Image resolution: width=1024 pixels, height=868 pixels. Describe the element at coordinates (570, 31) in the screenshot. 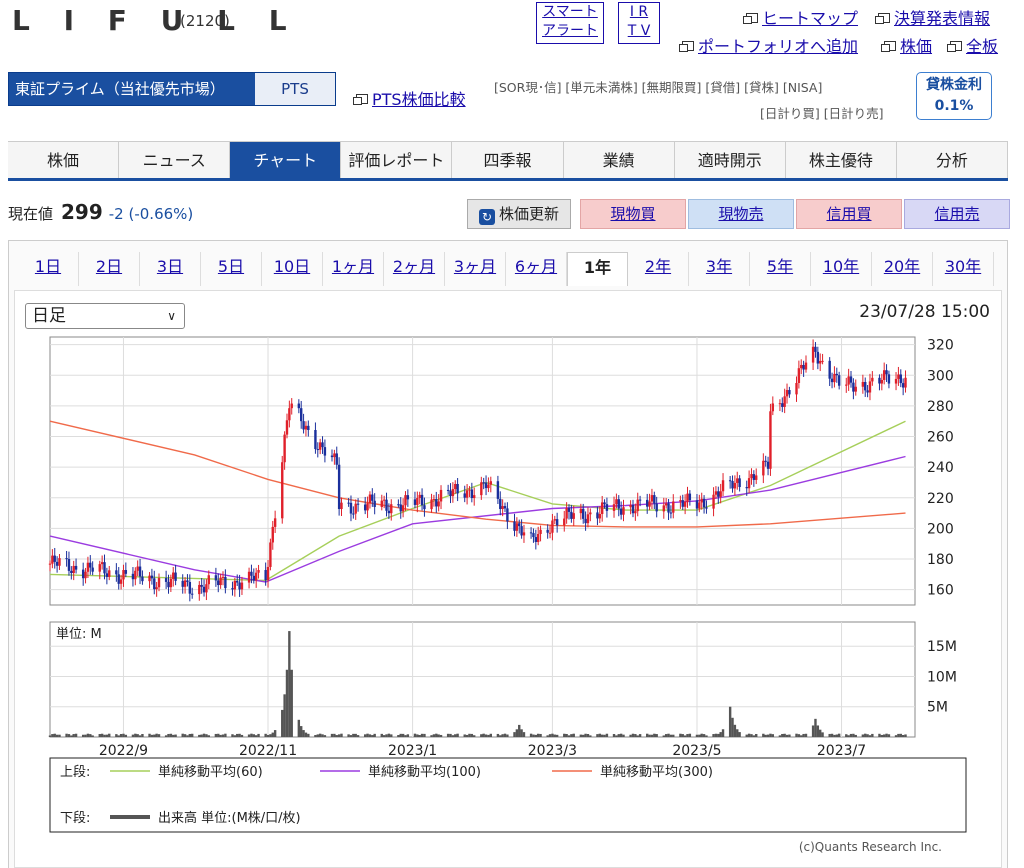

I see `smart-alert-label-2: アラート` at that location.